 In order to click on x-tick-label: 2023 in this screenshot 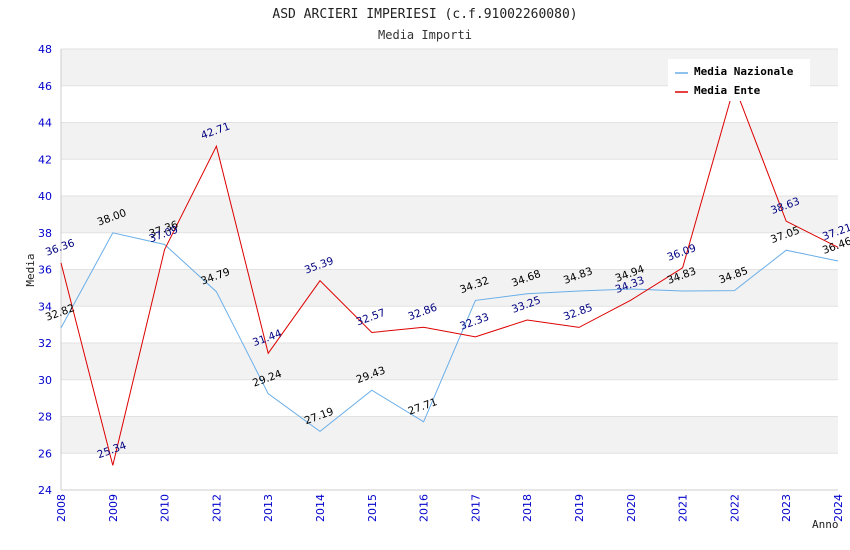, I will do `click(786, 508)`.